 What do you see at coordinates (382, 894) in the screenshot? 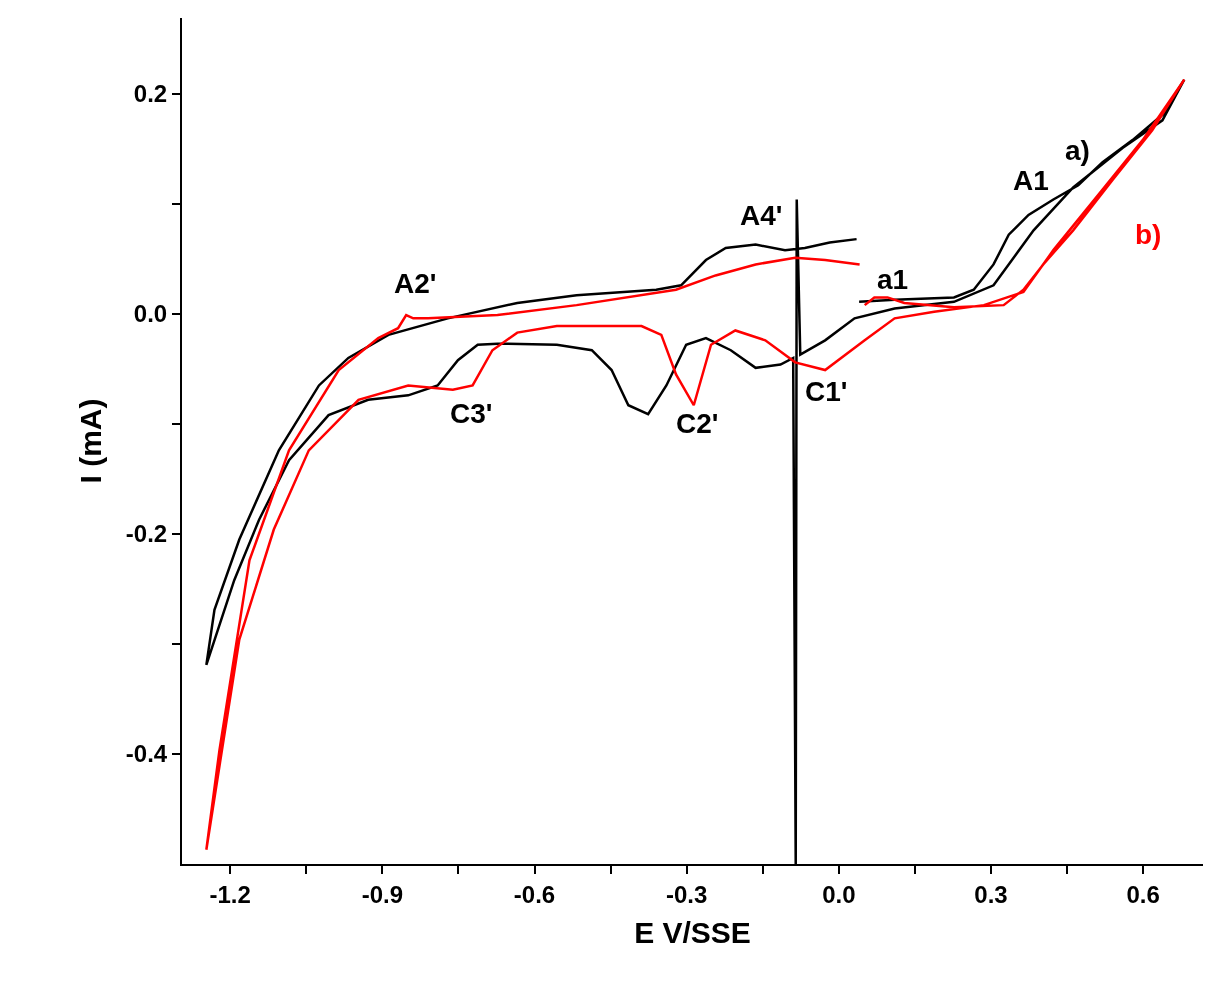
I see `x-tick-label: -0.9` at bounding box center [382, 894].